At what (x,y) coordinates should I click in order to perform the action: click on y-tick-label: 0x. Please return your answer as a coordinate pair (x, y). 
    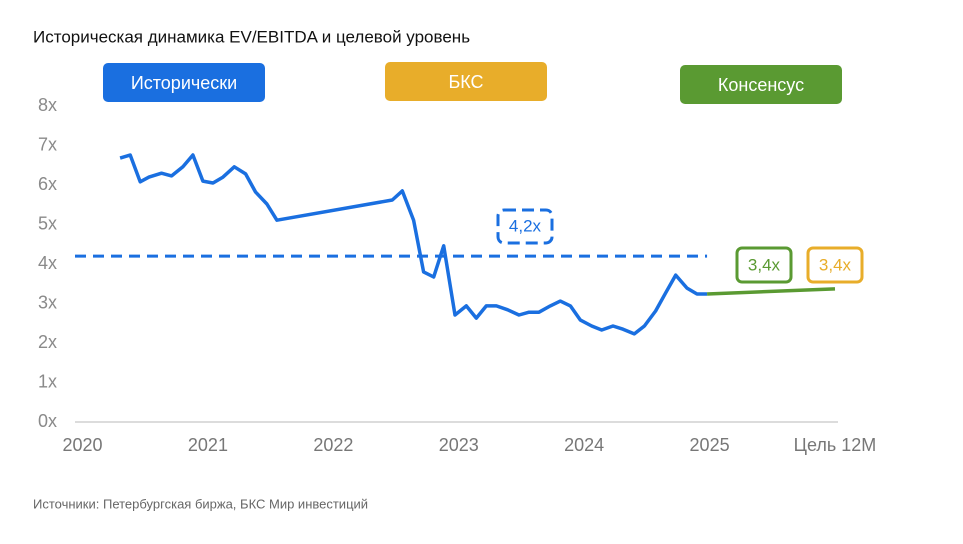
    Looking at the image, I should click on (47, 421).